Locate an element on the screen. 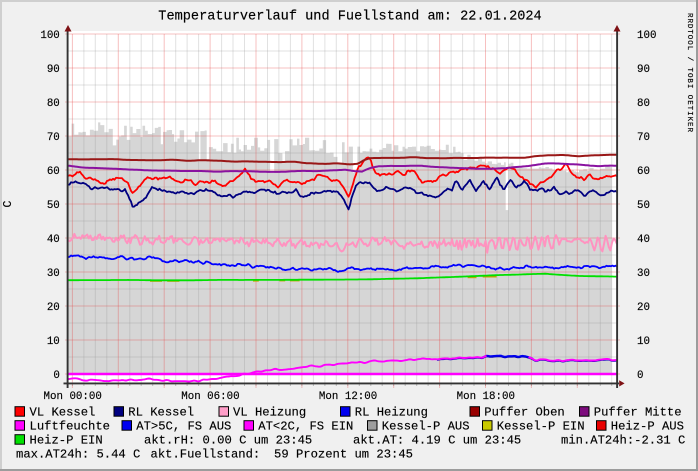  svg-text: akt.rH: 0.00 C um 23:45 is located at coordinates (228, 441).